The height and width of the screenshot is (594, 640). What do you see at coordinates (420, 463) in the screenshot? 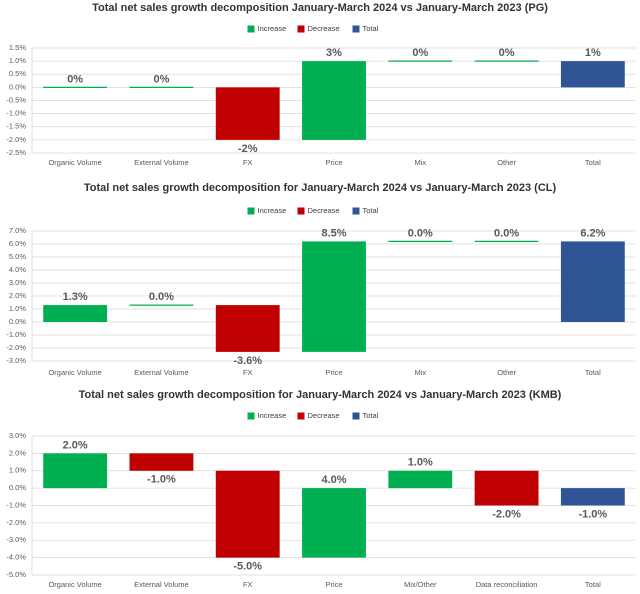
I see `value-label: 1.0%` at bounding box center [420, 463].